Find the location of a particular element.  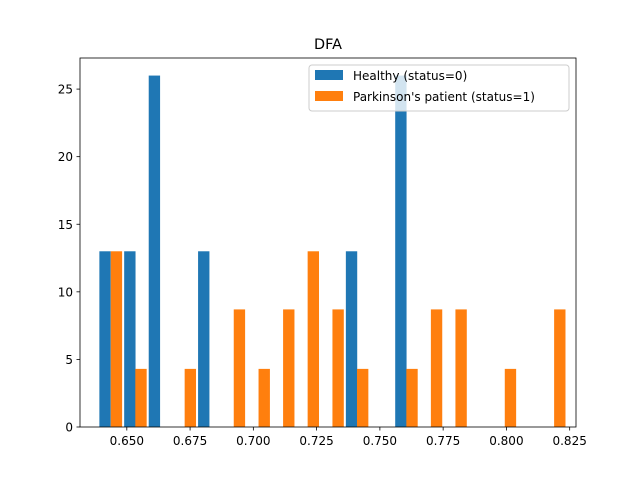

y-tick-label: 15 is located at coordinates (65, 225).